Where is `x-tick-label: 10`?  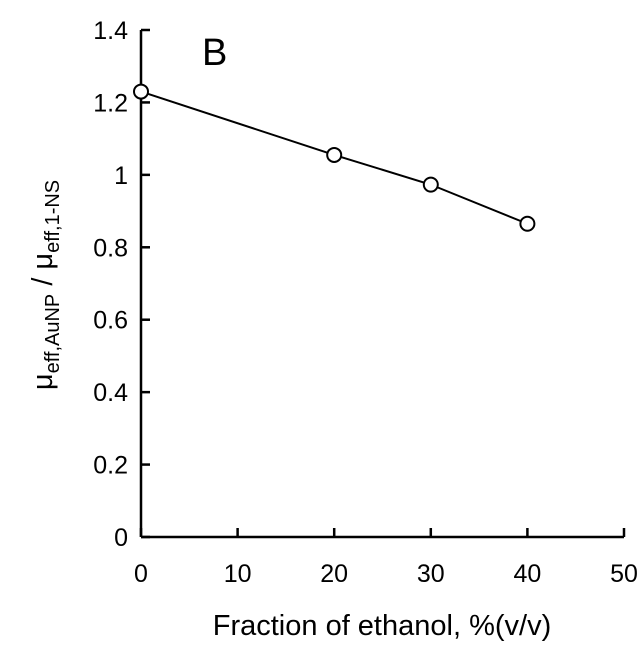
x-tick-label: 10 is located at coordinates (238, 574).